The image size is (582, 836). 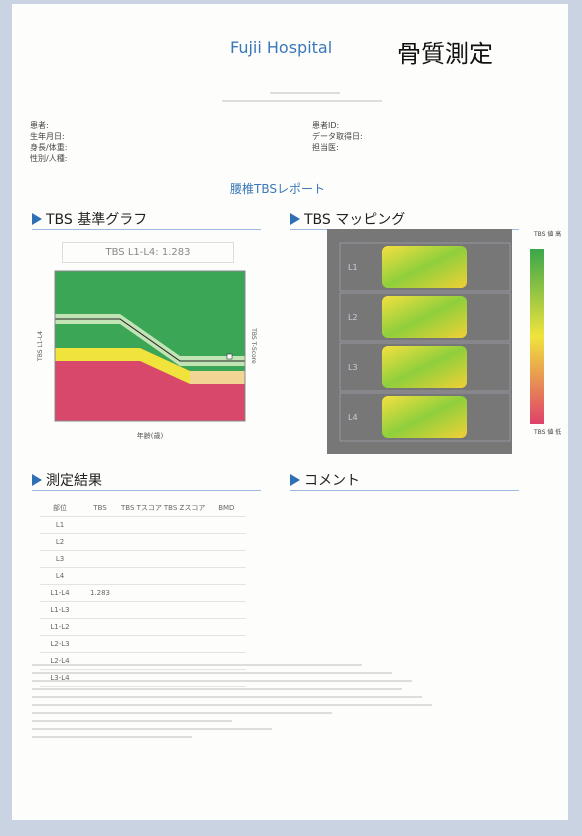 I want to click on results-heading: 測定結果, so click(x=146, y=480).